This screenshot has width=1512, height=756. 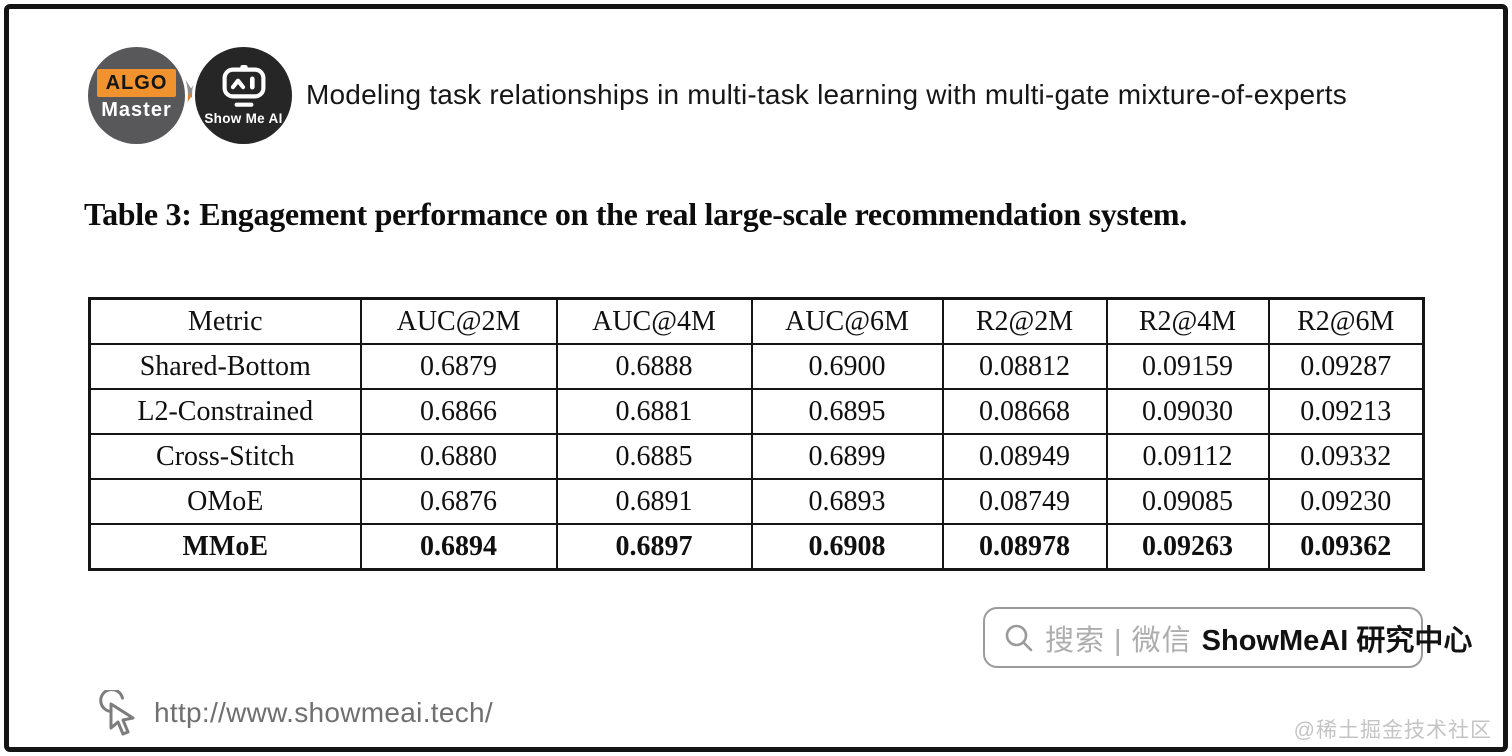 What do you see at coordinates (1024, 366) in the screenshot?
I see `value-cell: 0.08812` at bounding box center [1024, 366].